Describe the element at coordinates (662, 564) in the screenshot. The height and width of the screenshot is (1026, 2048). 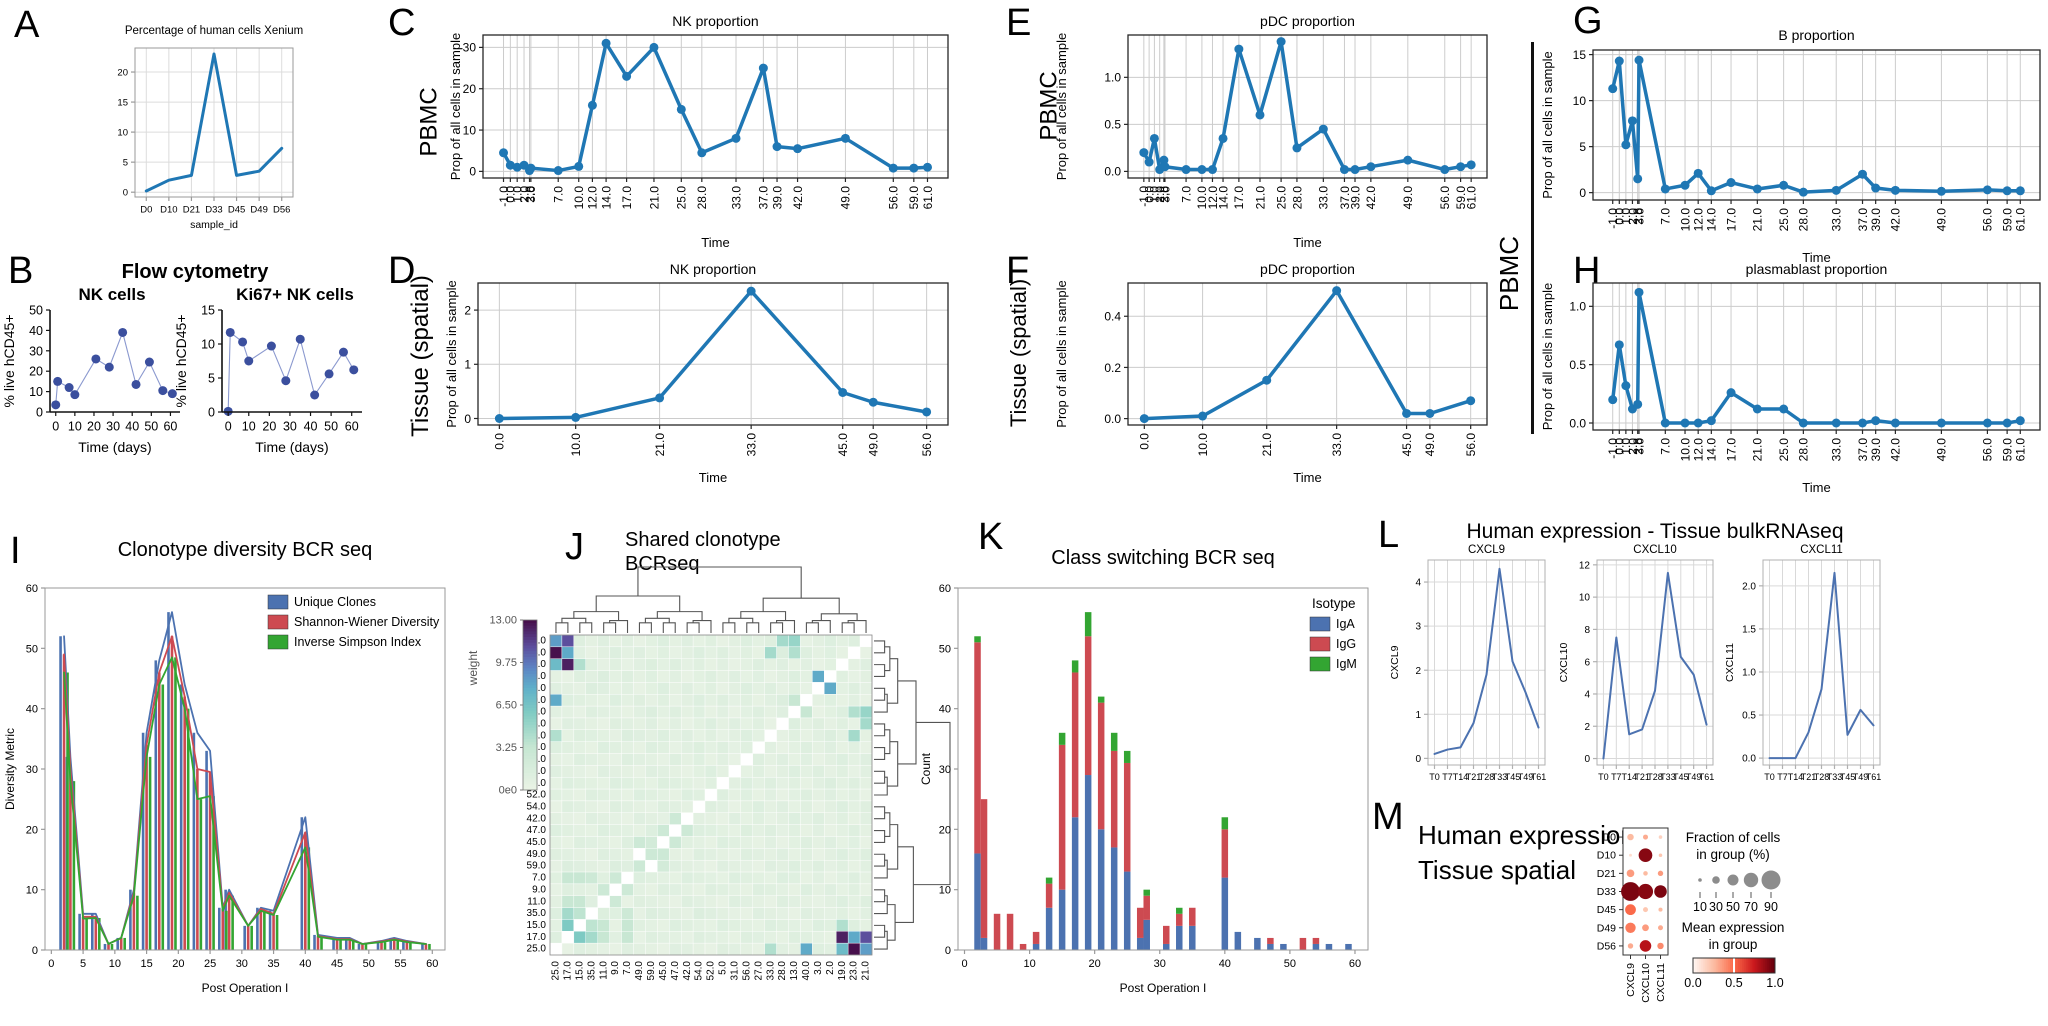
I see `svg-text: BCRseq` at that location.